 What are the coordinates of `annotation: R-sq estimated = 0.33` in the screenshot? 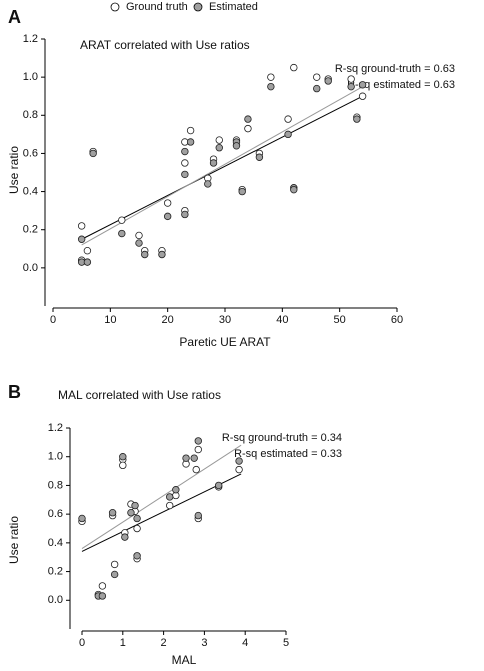 It's located at (288, 454).